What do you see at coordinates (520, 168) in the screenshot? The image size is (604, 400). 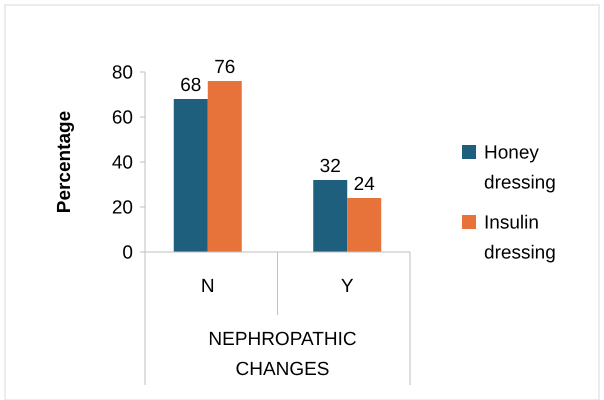 I see `legend-label: Honey dressing` at bounding box center [520, 168].